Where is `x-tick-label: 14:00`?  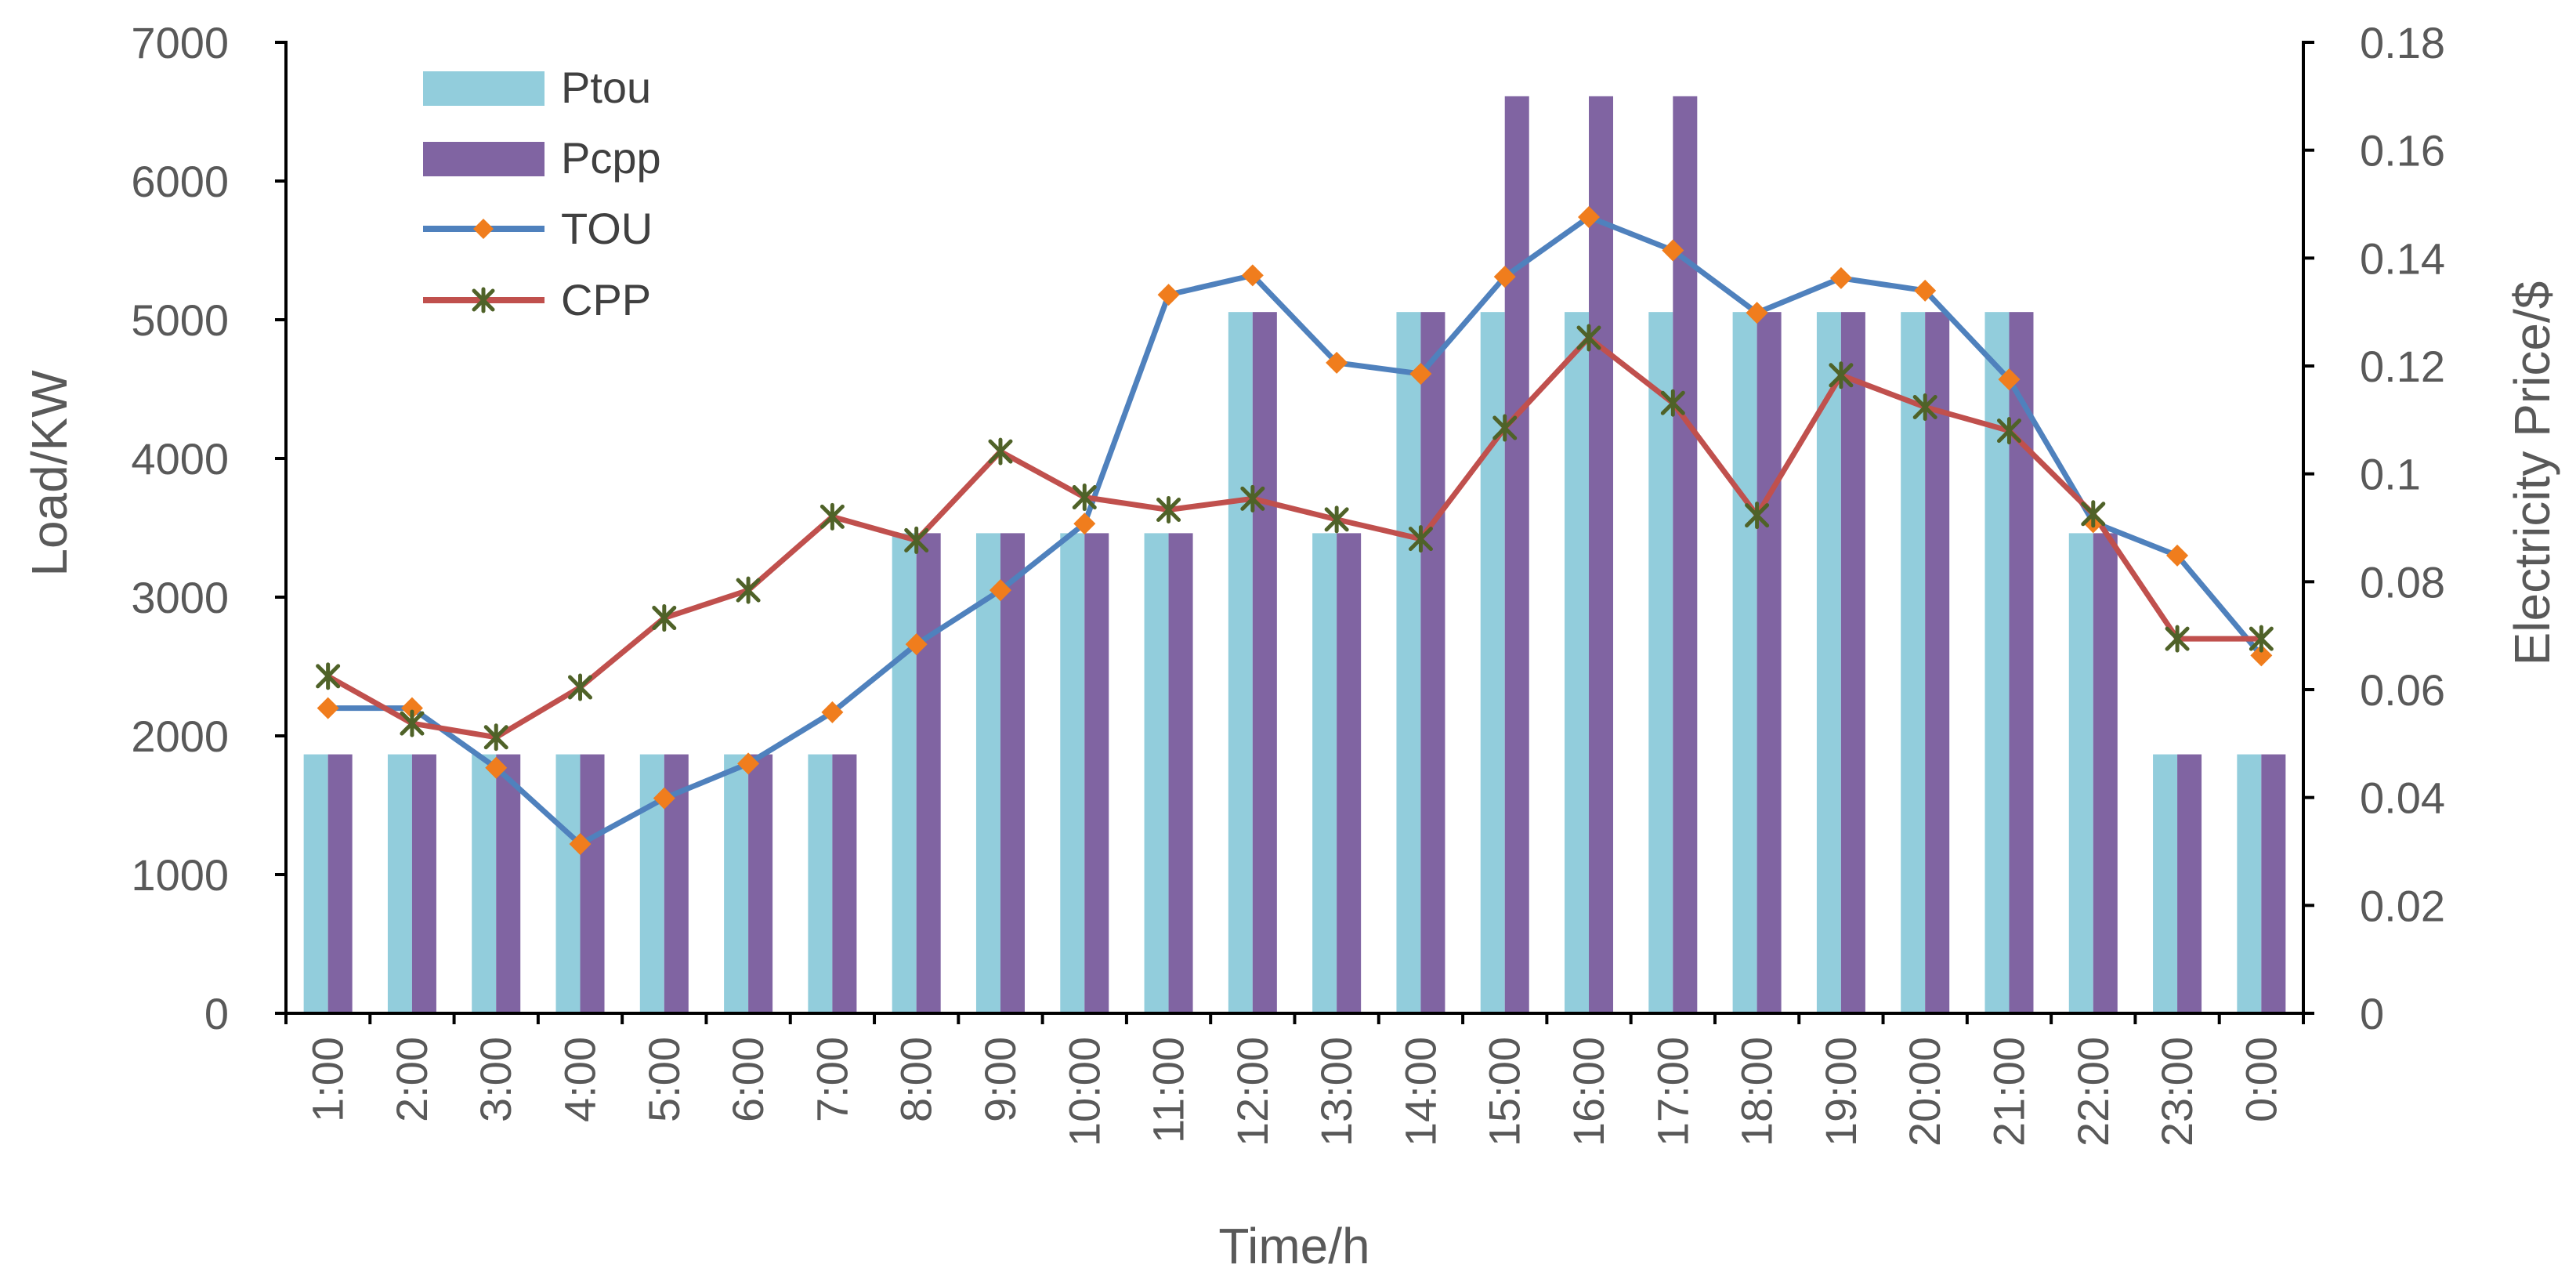
x-tick-label: 14:00 is located at coordinates (1420, 1092).